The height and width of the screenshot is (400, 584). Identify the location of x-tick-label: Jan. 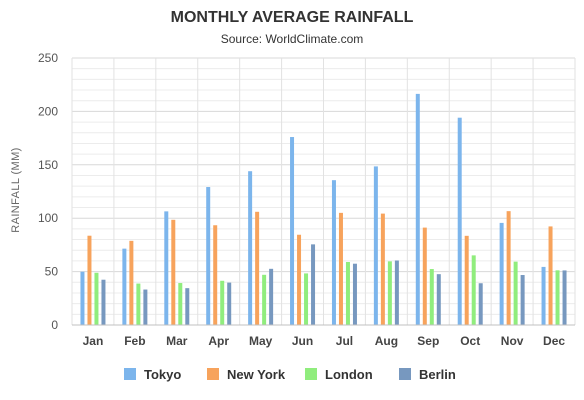
(93, 341).